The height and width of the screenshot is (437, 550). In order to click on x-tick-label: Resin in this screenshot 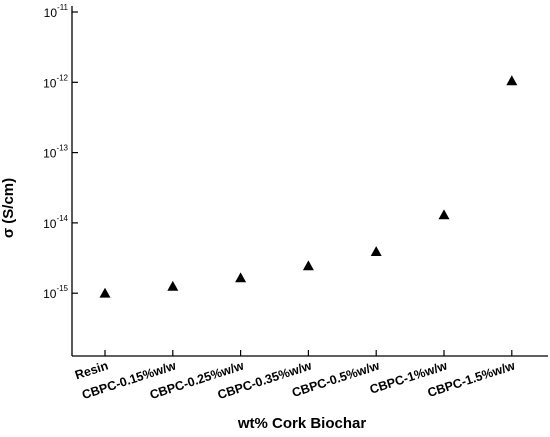, I will do `click(91, 371)`.